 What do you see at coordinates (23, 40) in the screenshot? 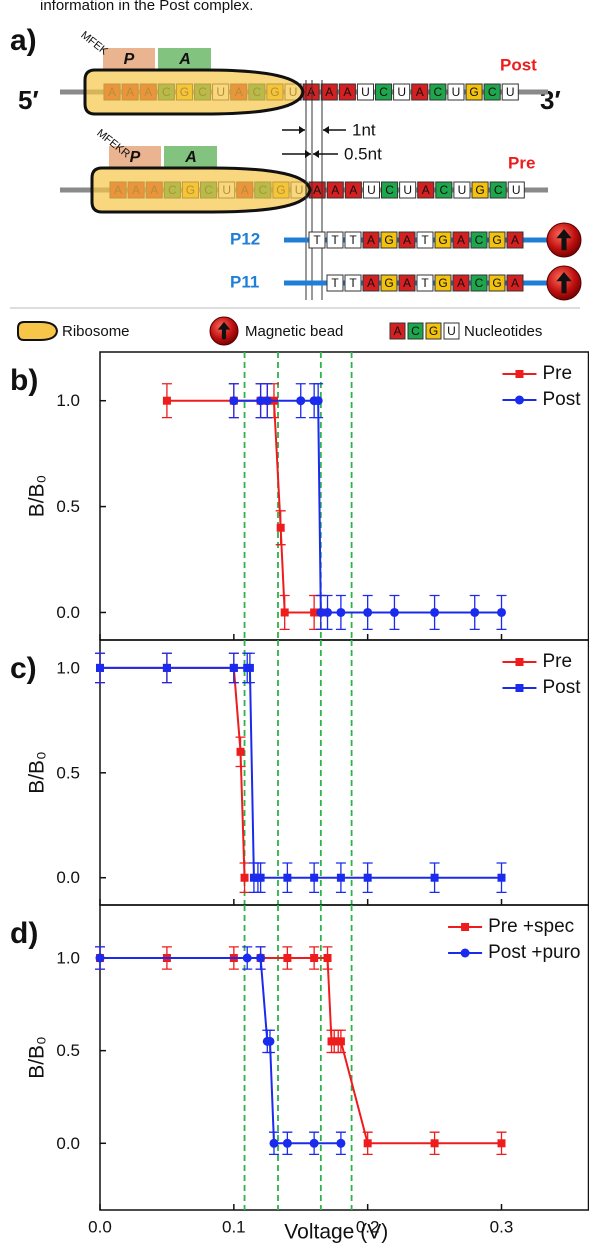
I see `panel-label: a)` at bounding box center [23, 40].